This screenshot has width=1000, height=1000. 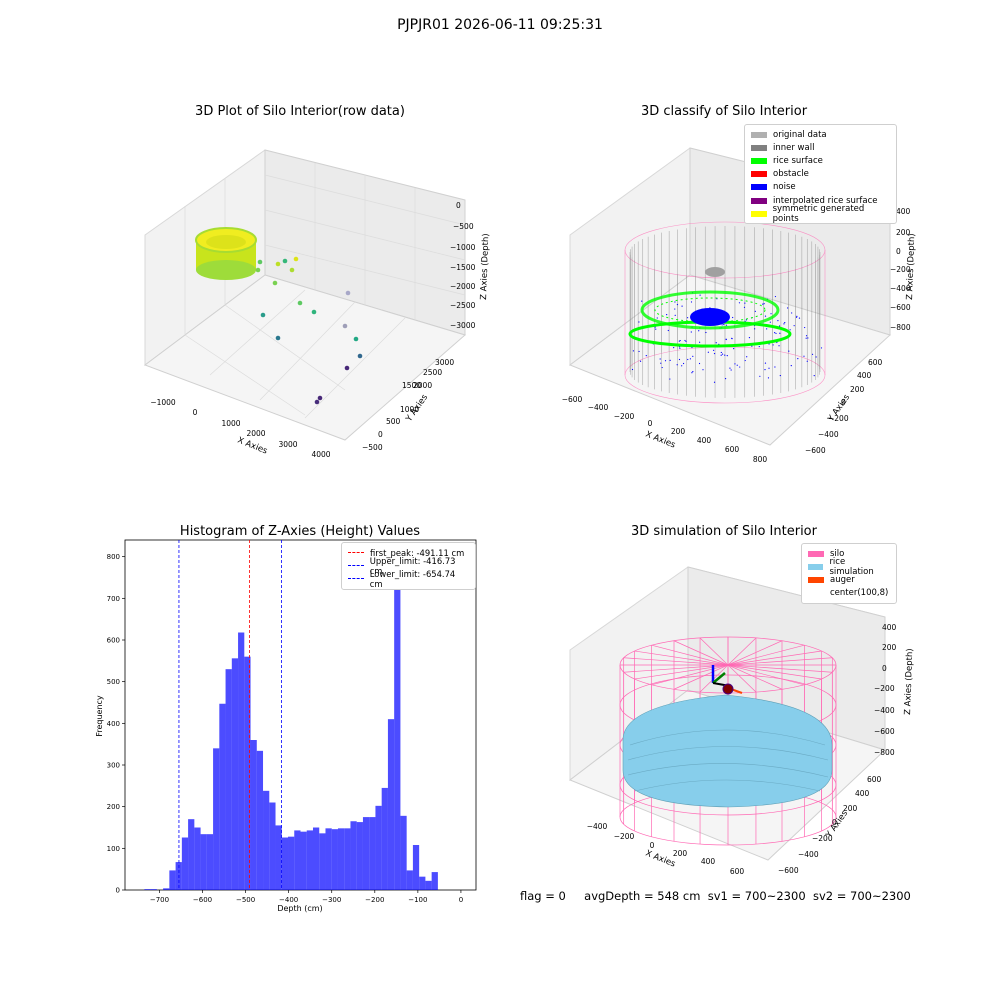 What do you see at coordinates (113, 641) in the screenshot?
I see `histogram-y-tick-label: 600` at bounding box center [113, 641].